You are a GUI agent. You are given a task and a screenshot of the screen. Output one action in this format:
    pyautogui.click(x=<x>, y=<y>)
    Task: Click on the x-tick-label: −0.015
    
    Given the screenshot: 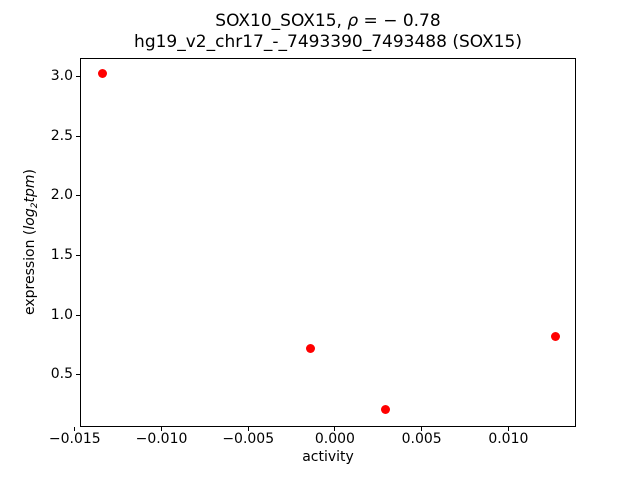 What is the action you would take?
    pyautogui.click(x=74, y=439)
    